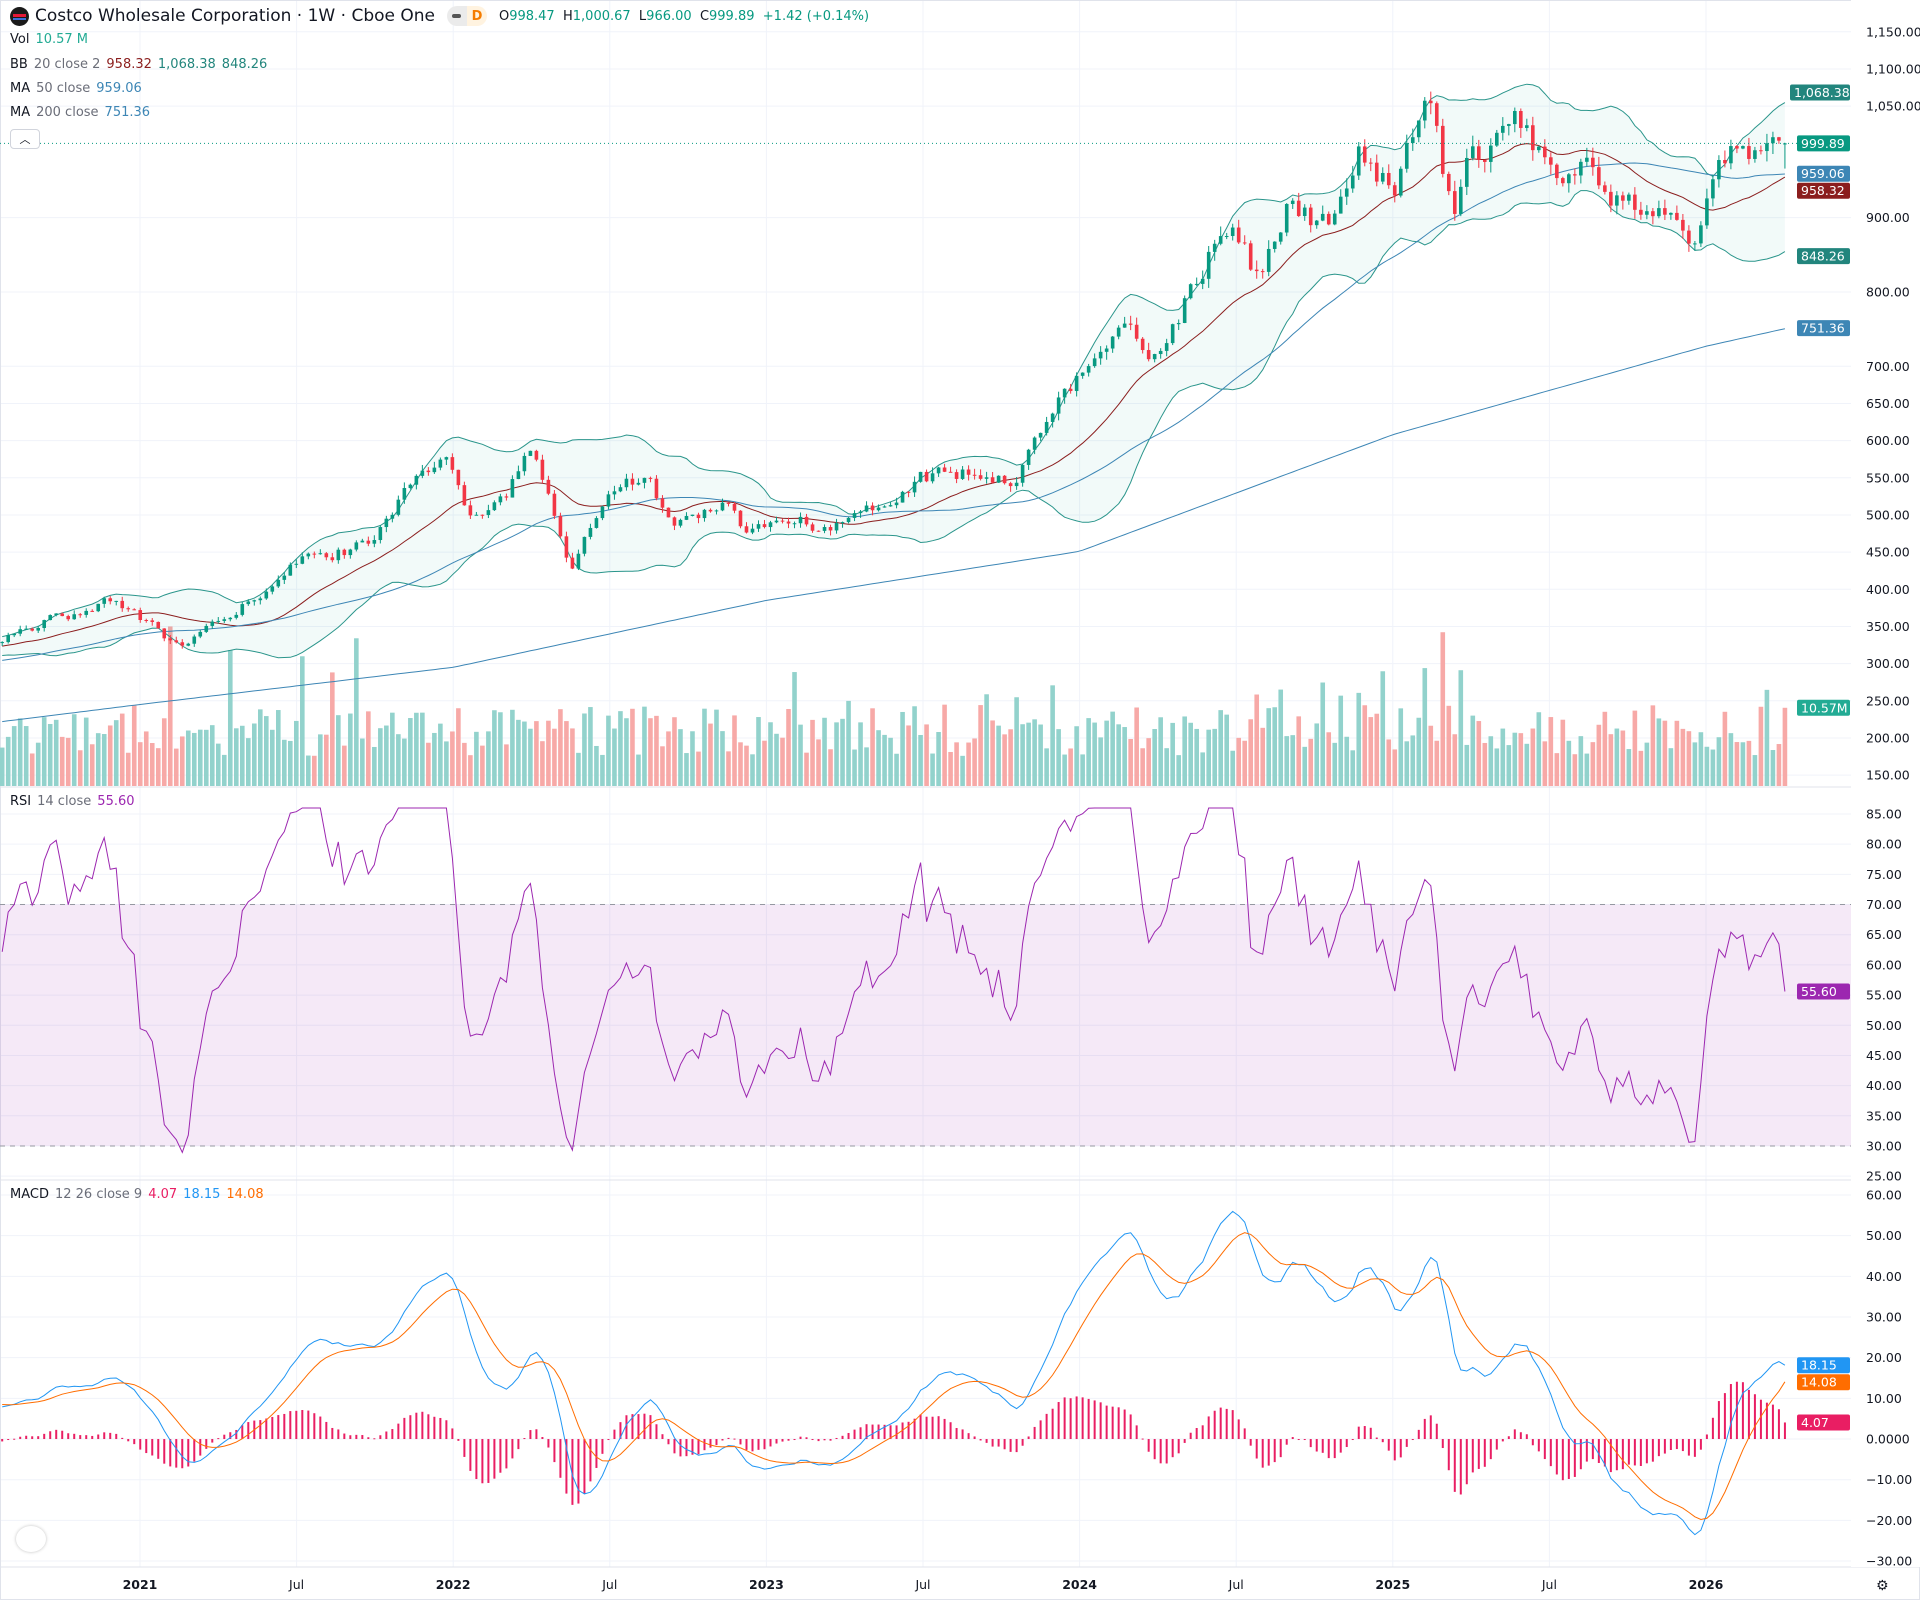 This screenshot has height=1600, width=1920. I want to click on delayed-badge: D, so click(476, 16).